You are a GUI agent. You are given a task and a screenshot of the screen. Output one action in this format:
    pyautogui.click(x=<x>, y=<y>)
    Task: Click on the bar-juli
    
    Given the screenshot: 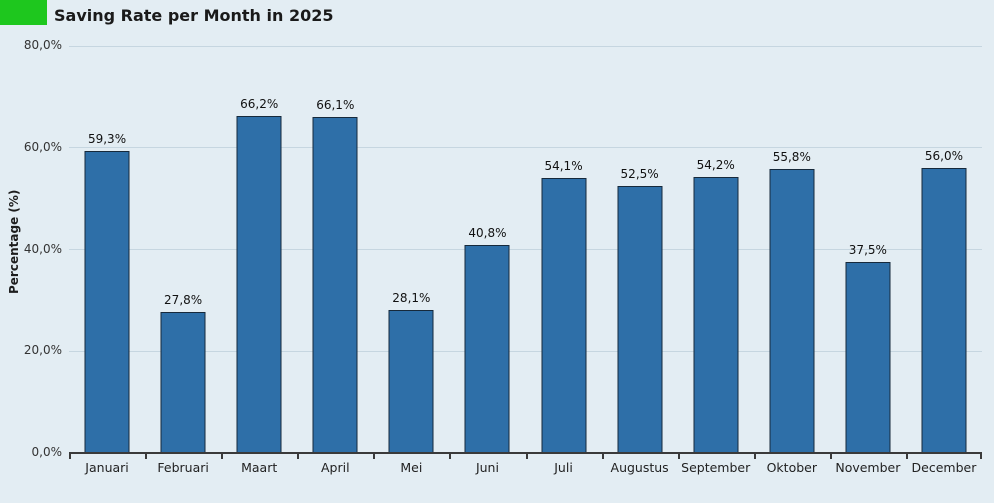 What is the action you would take?
    pyautogui.click(x=564, y=315)
    